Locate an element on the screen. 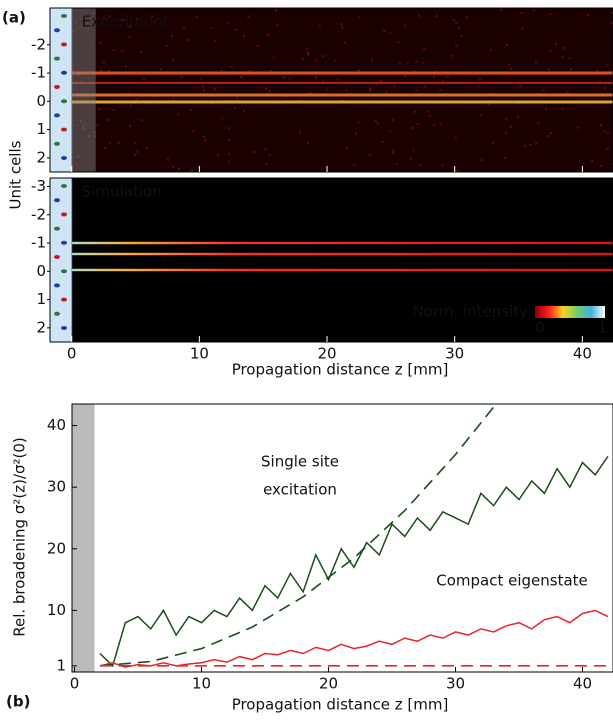  y-tick-label: -1 is located at coordinates (38, 73).